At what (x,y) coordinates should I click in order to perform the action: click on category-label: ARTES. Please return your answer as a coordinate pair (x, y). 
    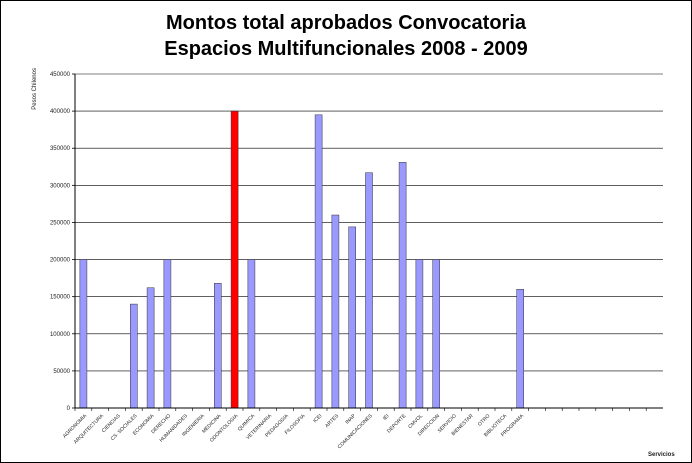
    Looking at the image, I should click on (332, 421).